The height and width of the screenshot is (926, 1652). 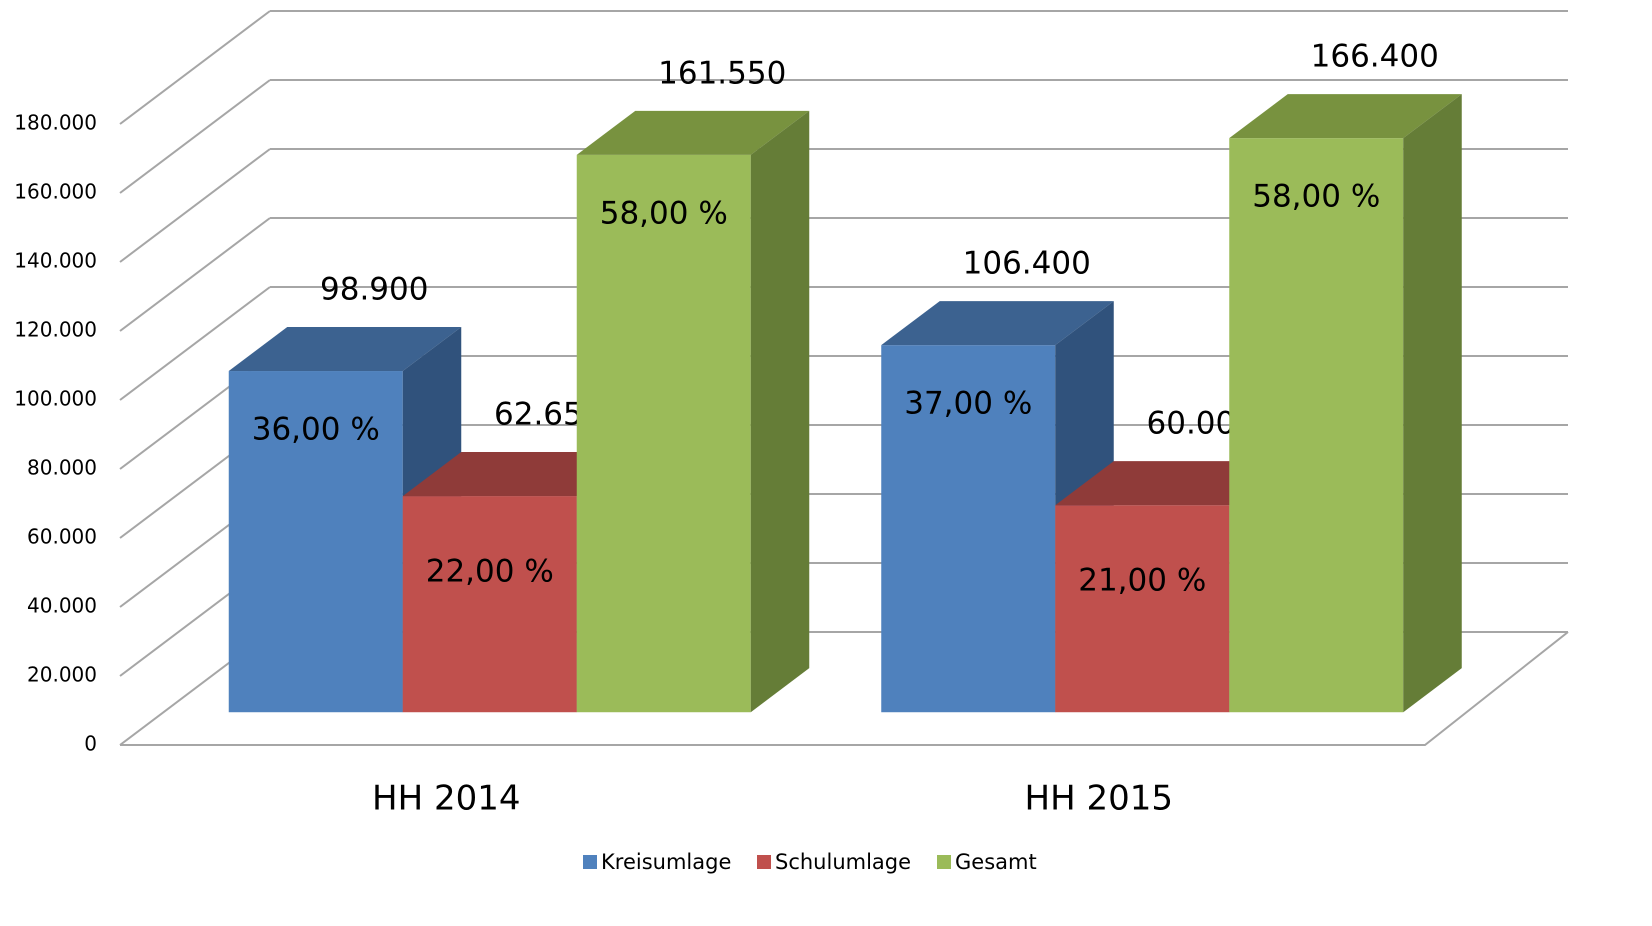 I want to click on share-label: 21,00 %, so click(x=1142, y=581).